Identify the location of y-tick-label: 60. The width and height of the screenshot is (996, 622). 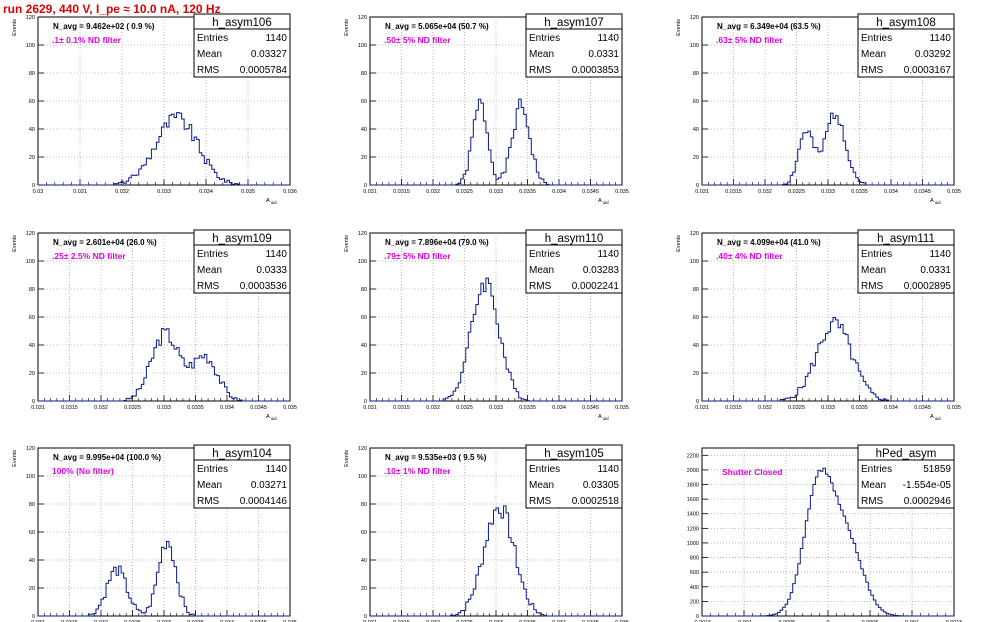
(696, 318).